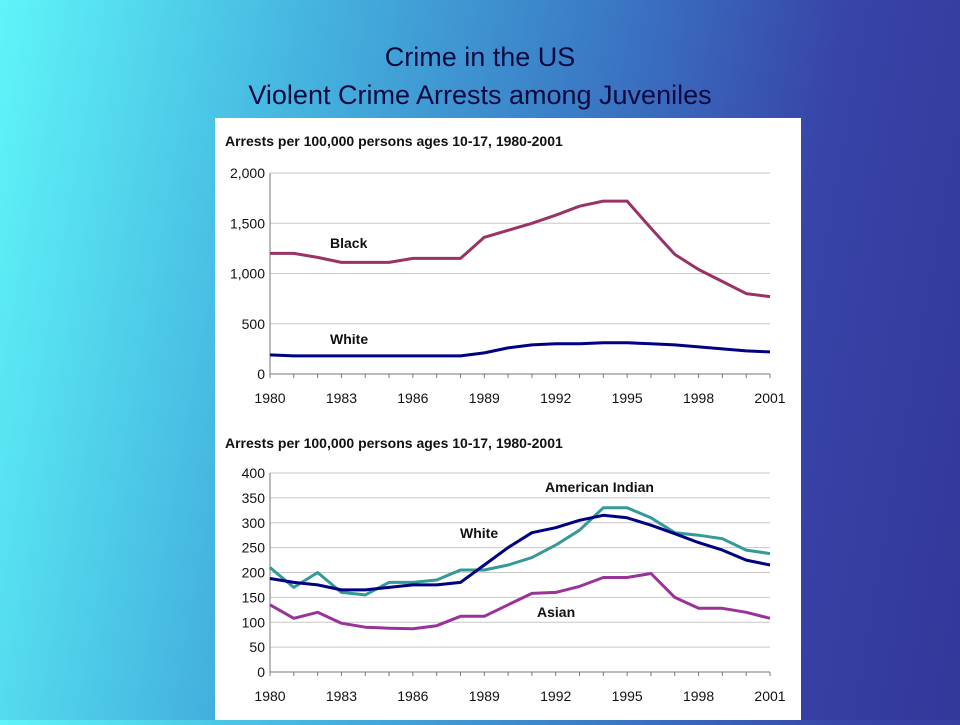  I want to click on y-tick-label: 350, so click(254, 498).